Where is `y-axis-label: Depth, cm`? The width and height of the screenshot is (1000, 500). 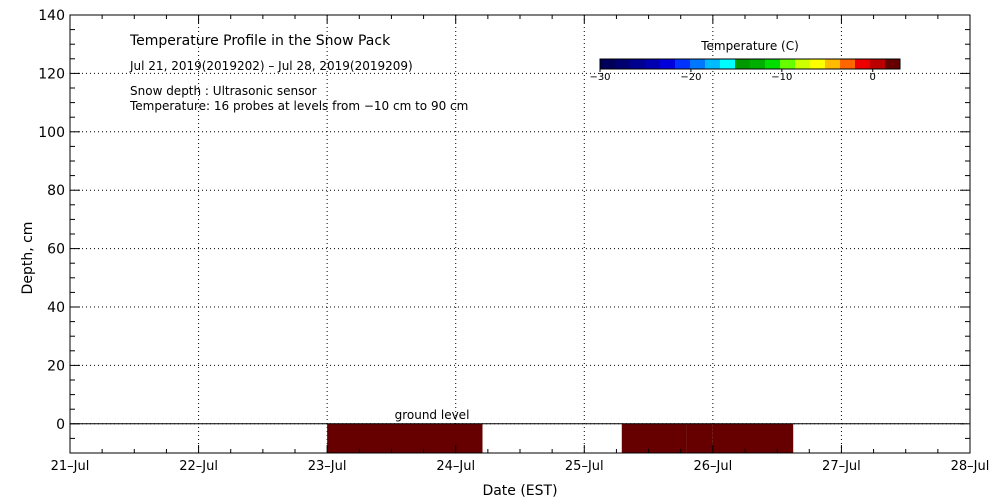 y-axis-label: Depth, cm is located at coordinates (28, 258).